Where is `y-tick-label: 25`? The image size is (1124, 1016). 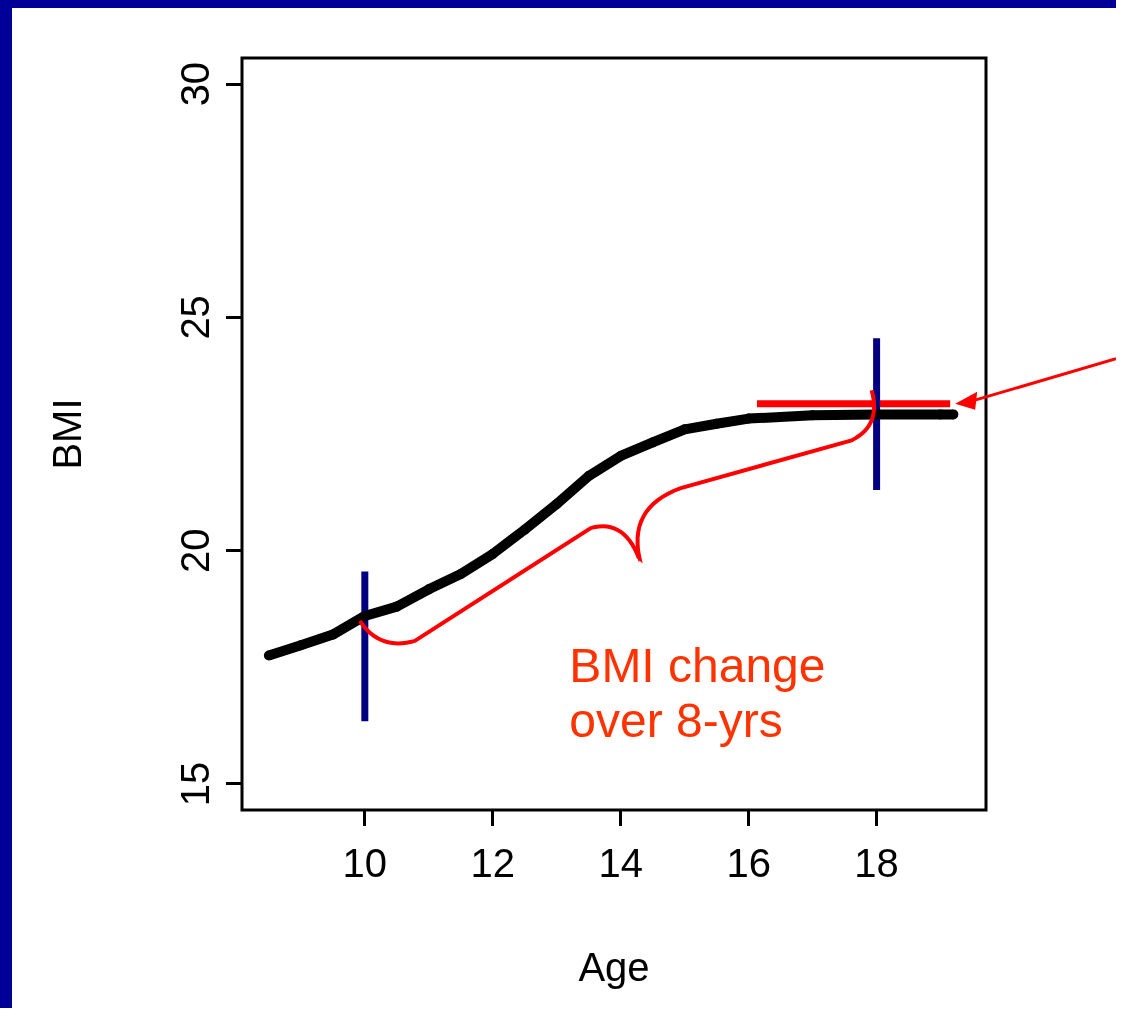
y-tick-label: 25 is located at coordinates (195, 317).